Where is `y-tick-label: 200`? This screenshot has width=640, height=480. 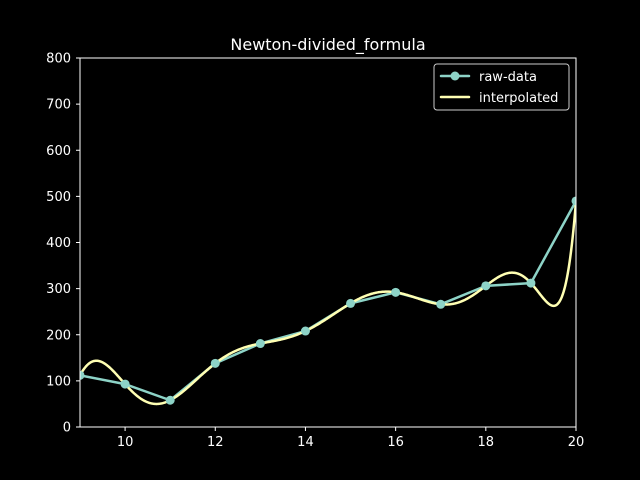 y-tick-label: 200 is located at coordinates (58, 335).